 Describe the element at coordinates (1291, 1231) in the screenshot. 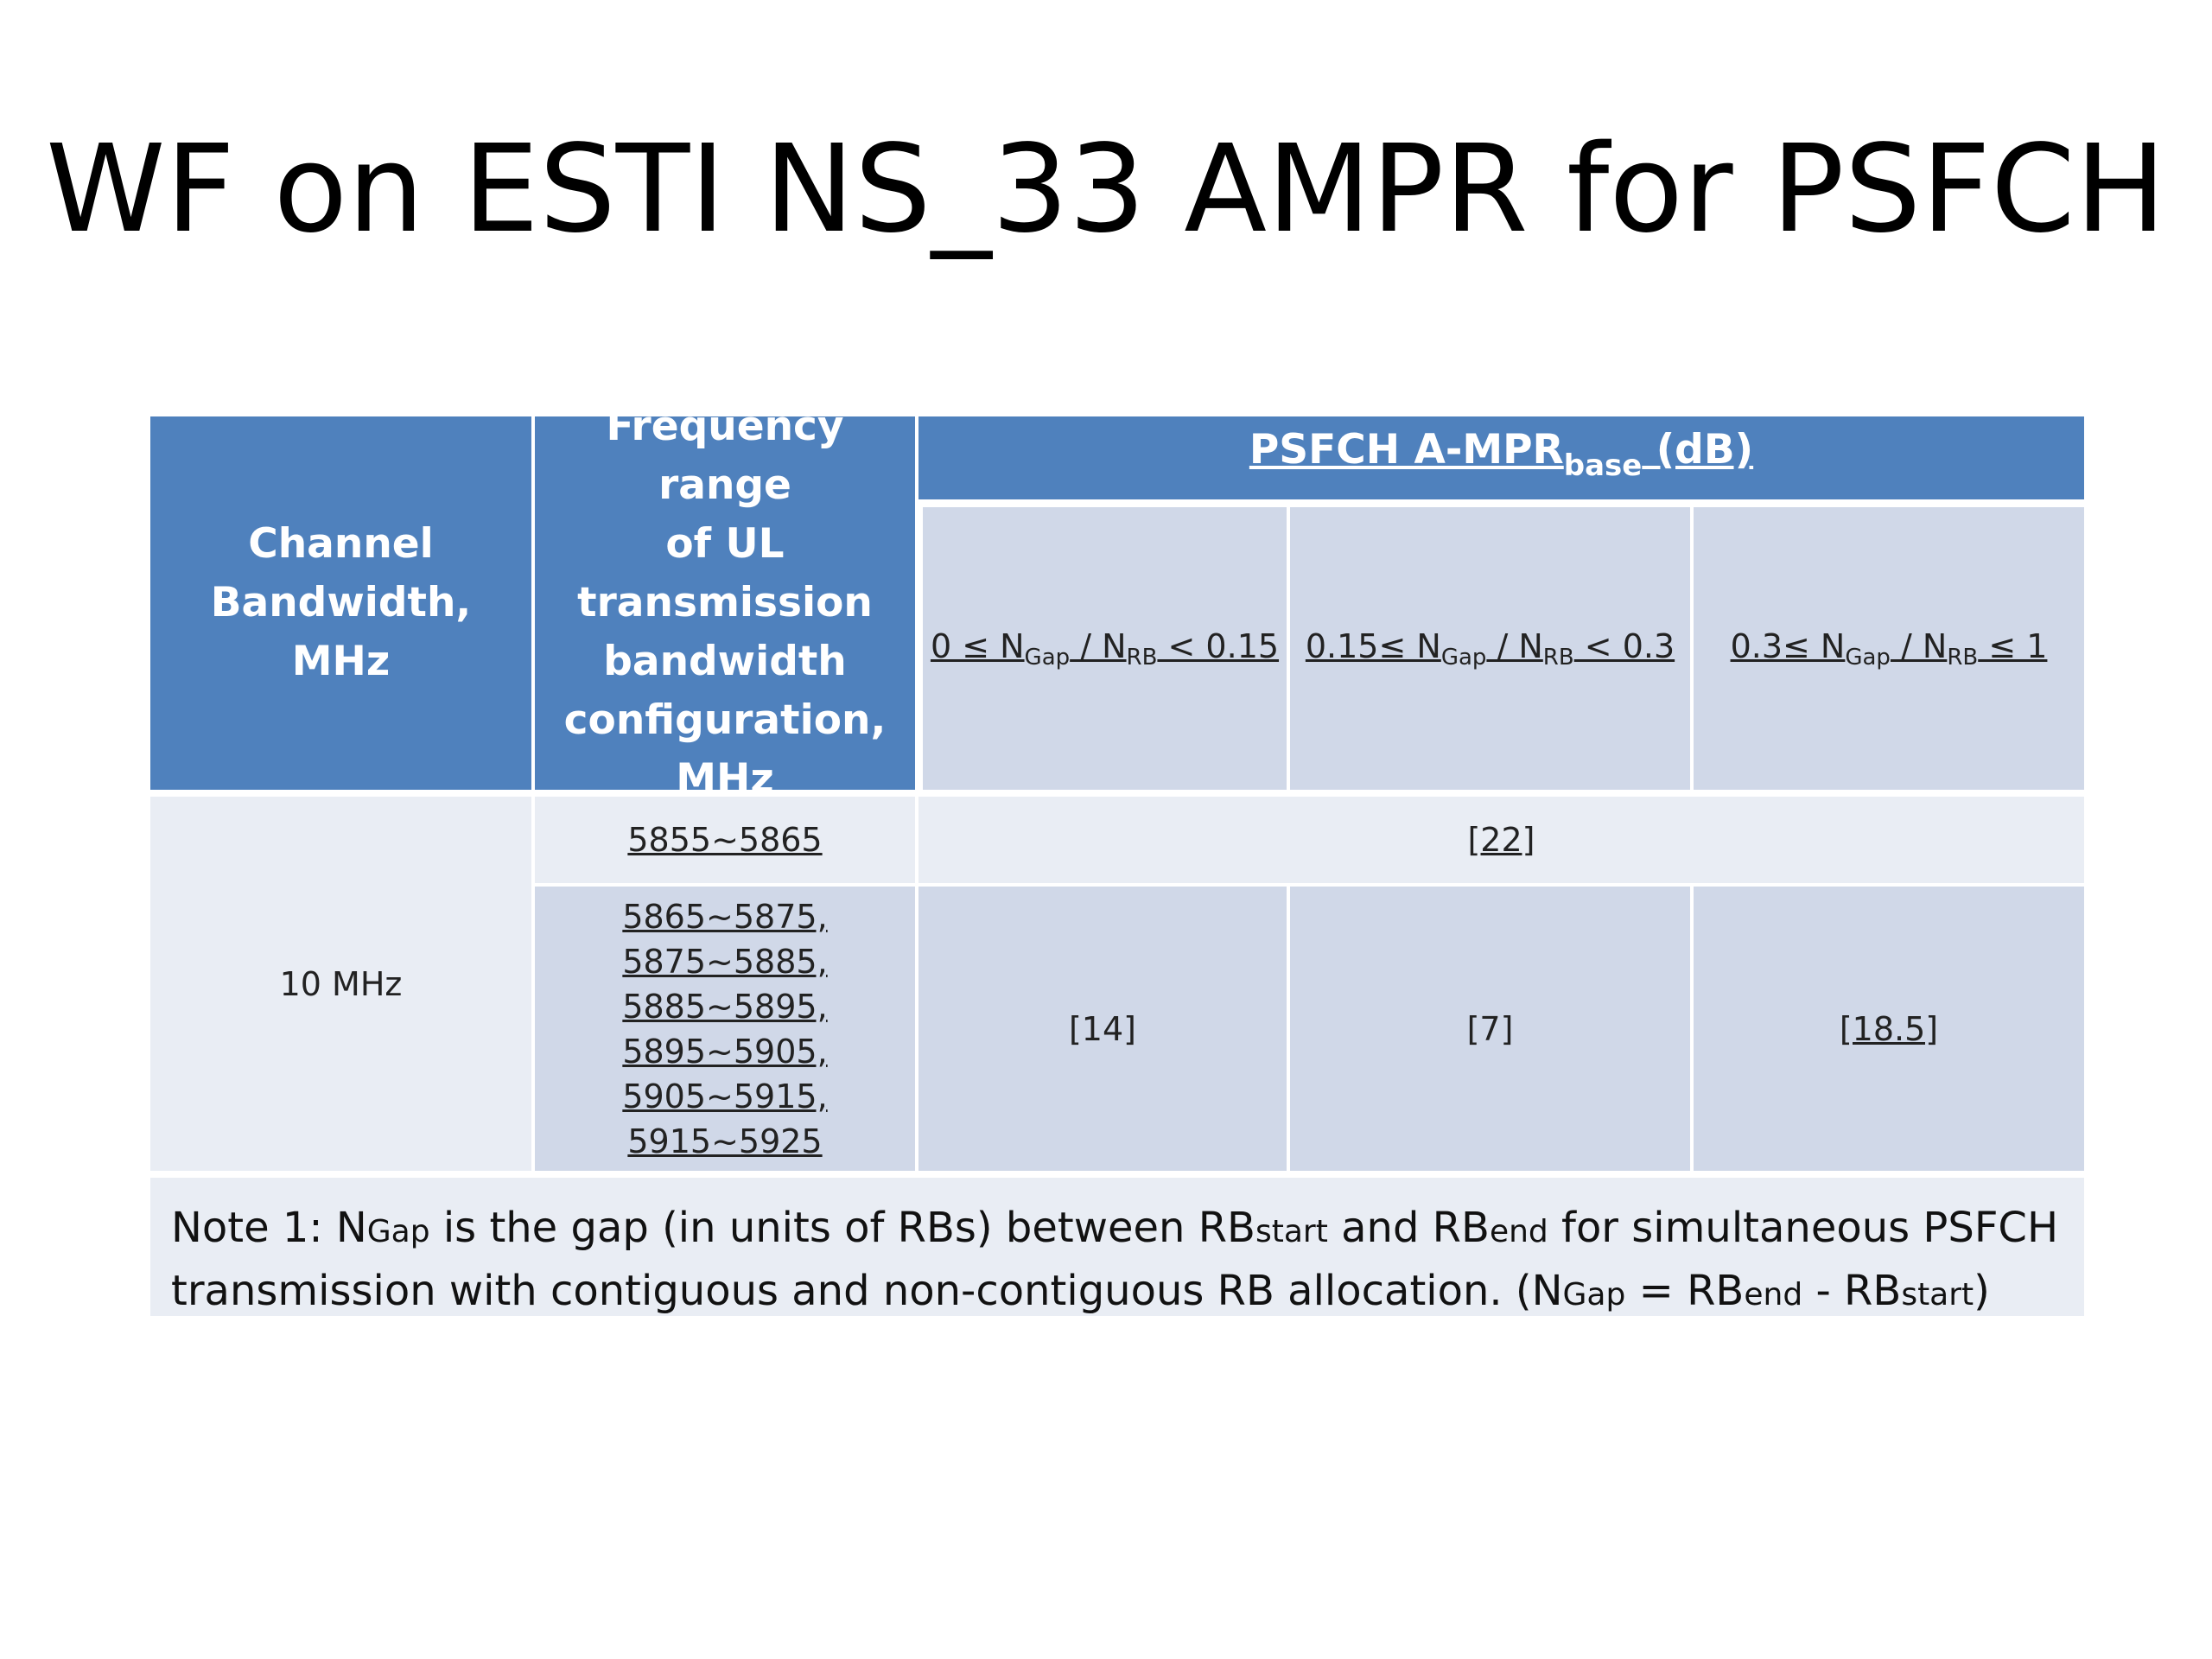

I see `note-sub-2: start` at that location.